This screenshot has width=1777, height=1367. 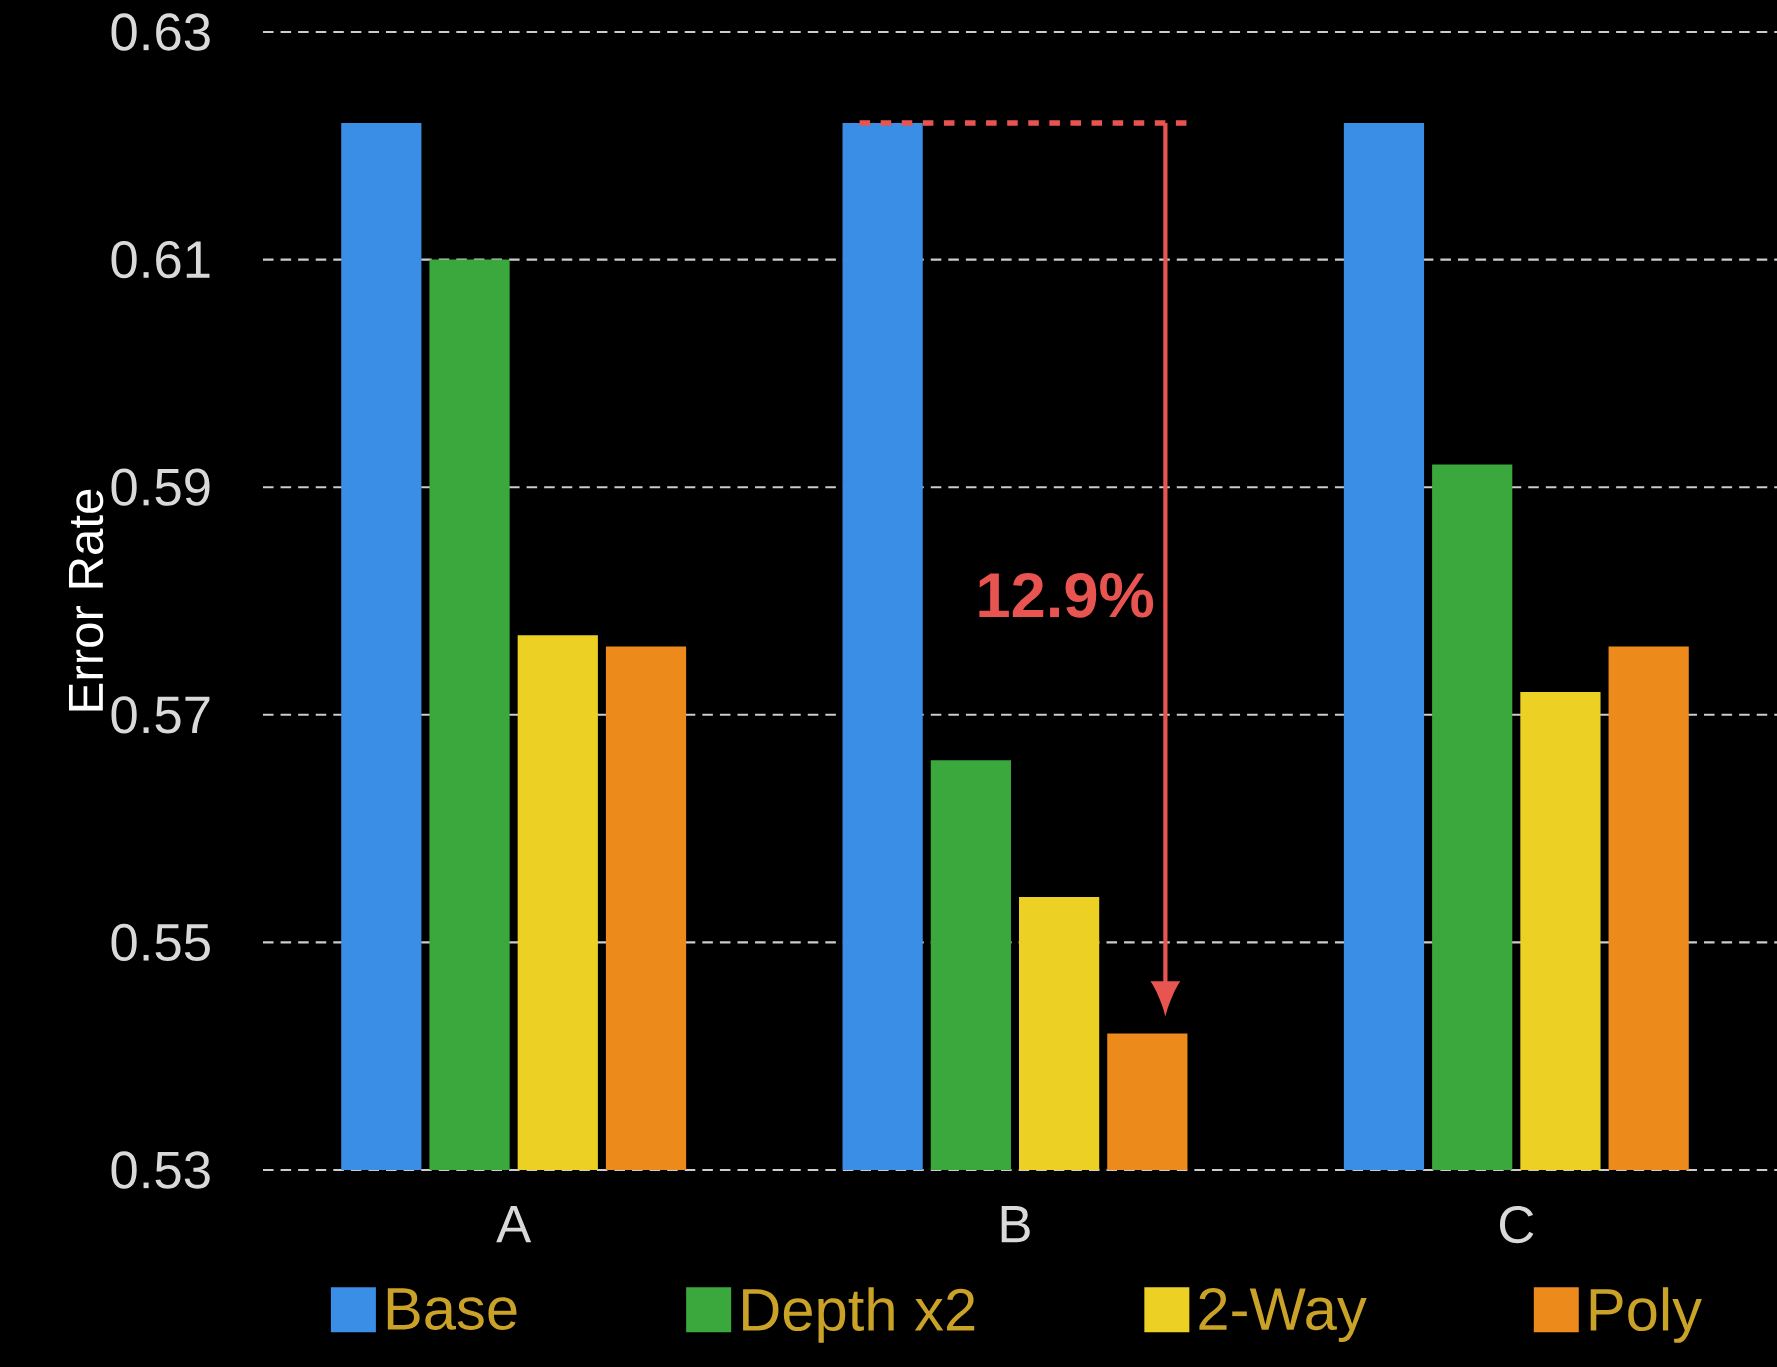 I want to click on y-tick-label: 0.59, so click(x=160, y=487).